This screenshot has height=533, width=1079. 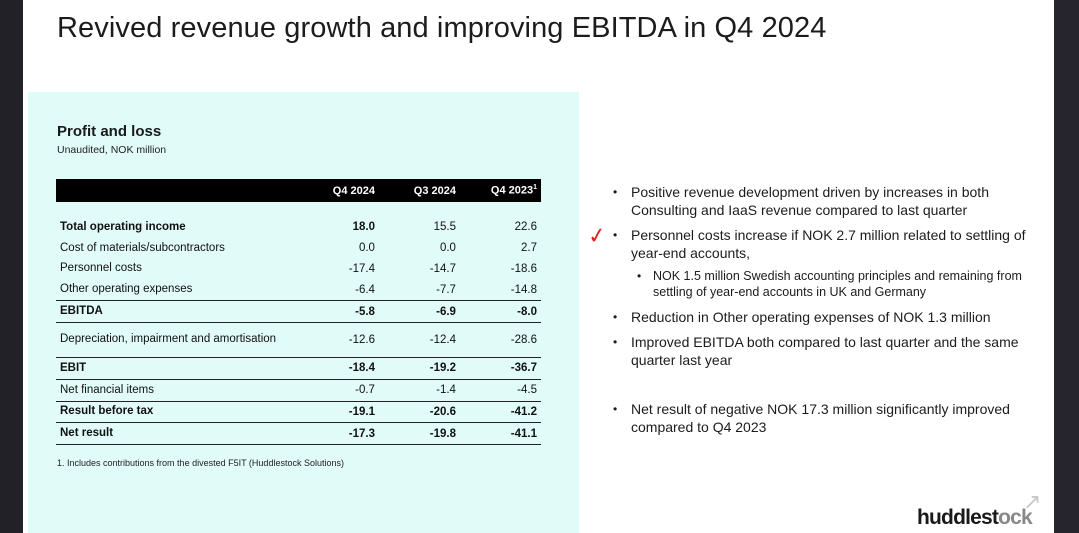 I want to click on arrow-up-right-icon: ↗, so click(x=1032, y=502).